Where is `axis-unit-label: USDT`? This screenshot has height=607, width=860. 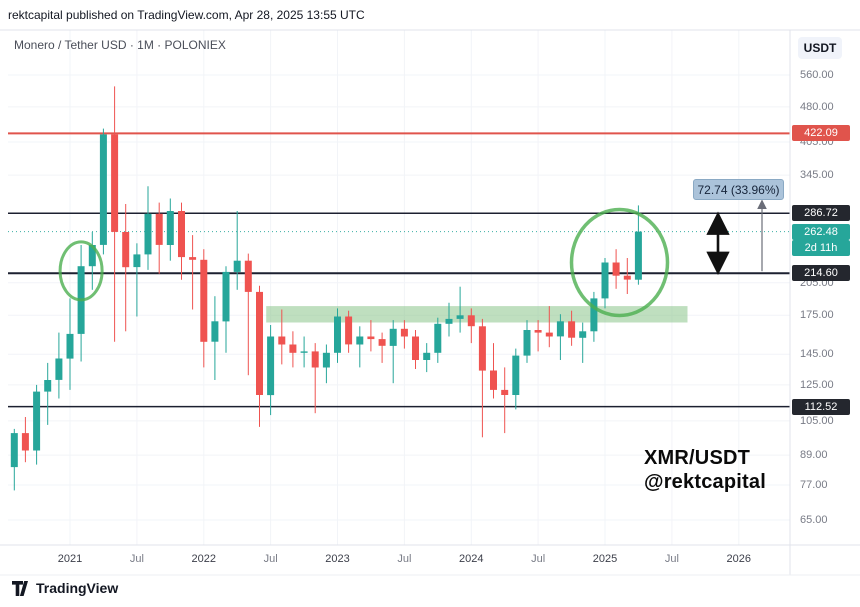 axis-unit-label: USDT is located at coordinates (820, 48).